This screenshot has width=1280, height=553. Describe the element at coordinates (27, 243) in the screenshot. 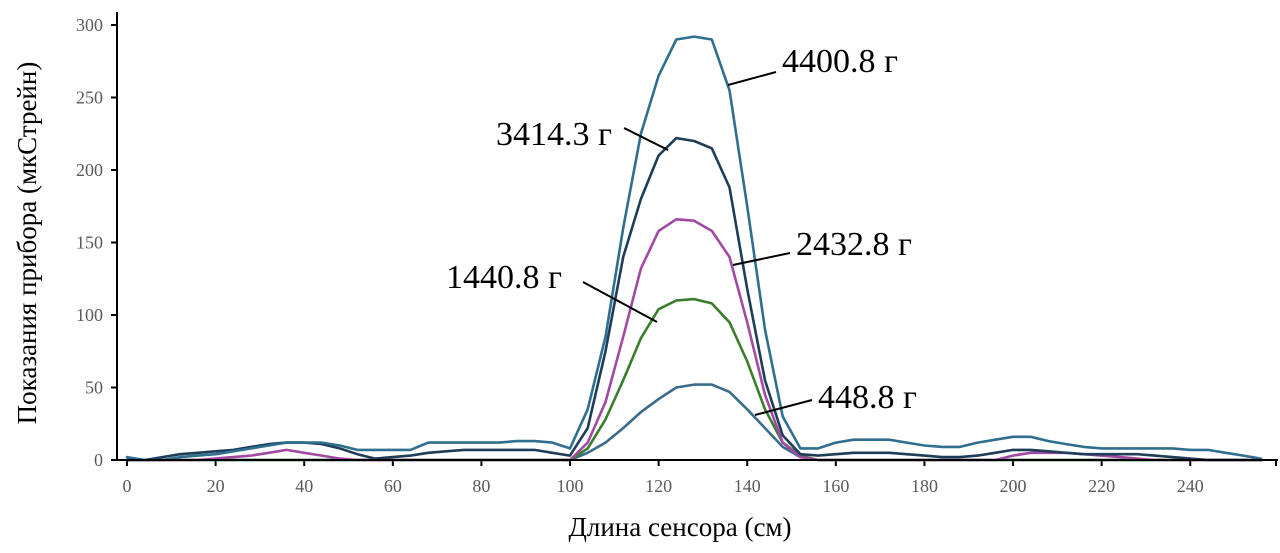

I see `y-axis-title: Показания прибора (мкСтрейн)` at that location.